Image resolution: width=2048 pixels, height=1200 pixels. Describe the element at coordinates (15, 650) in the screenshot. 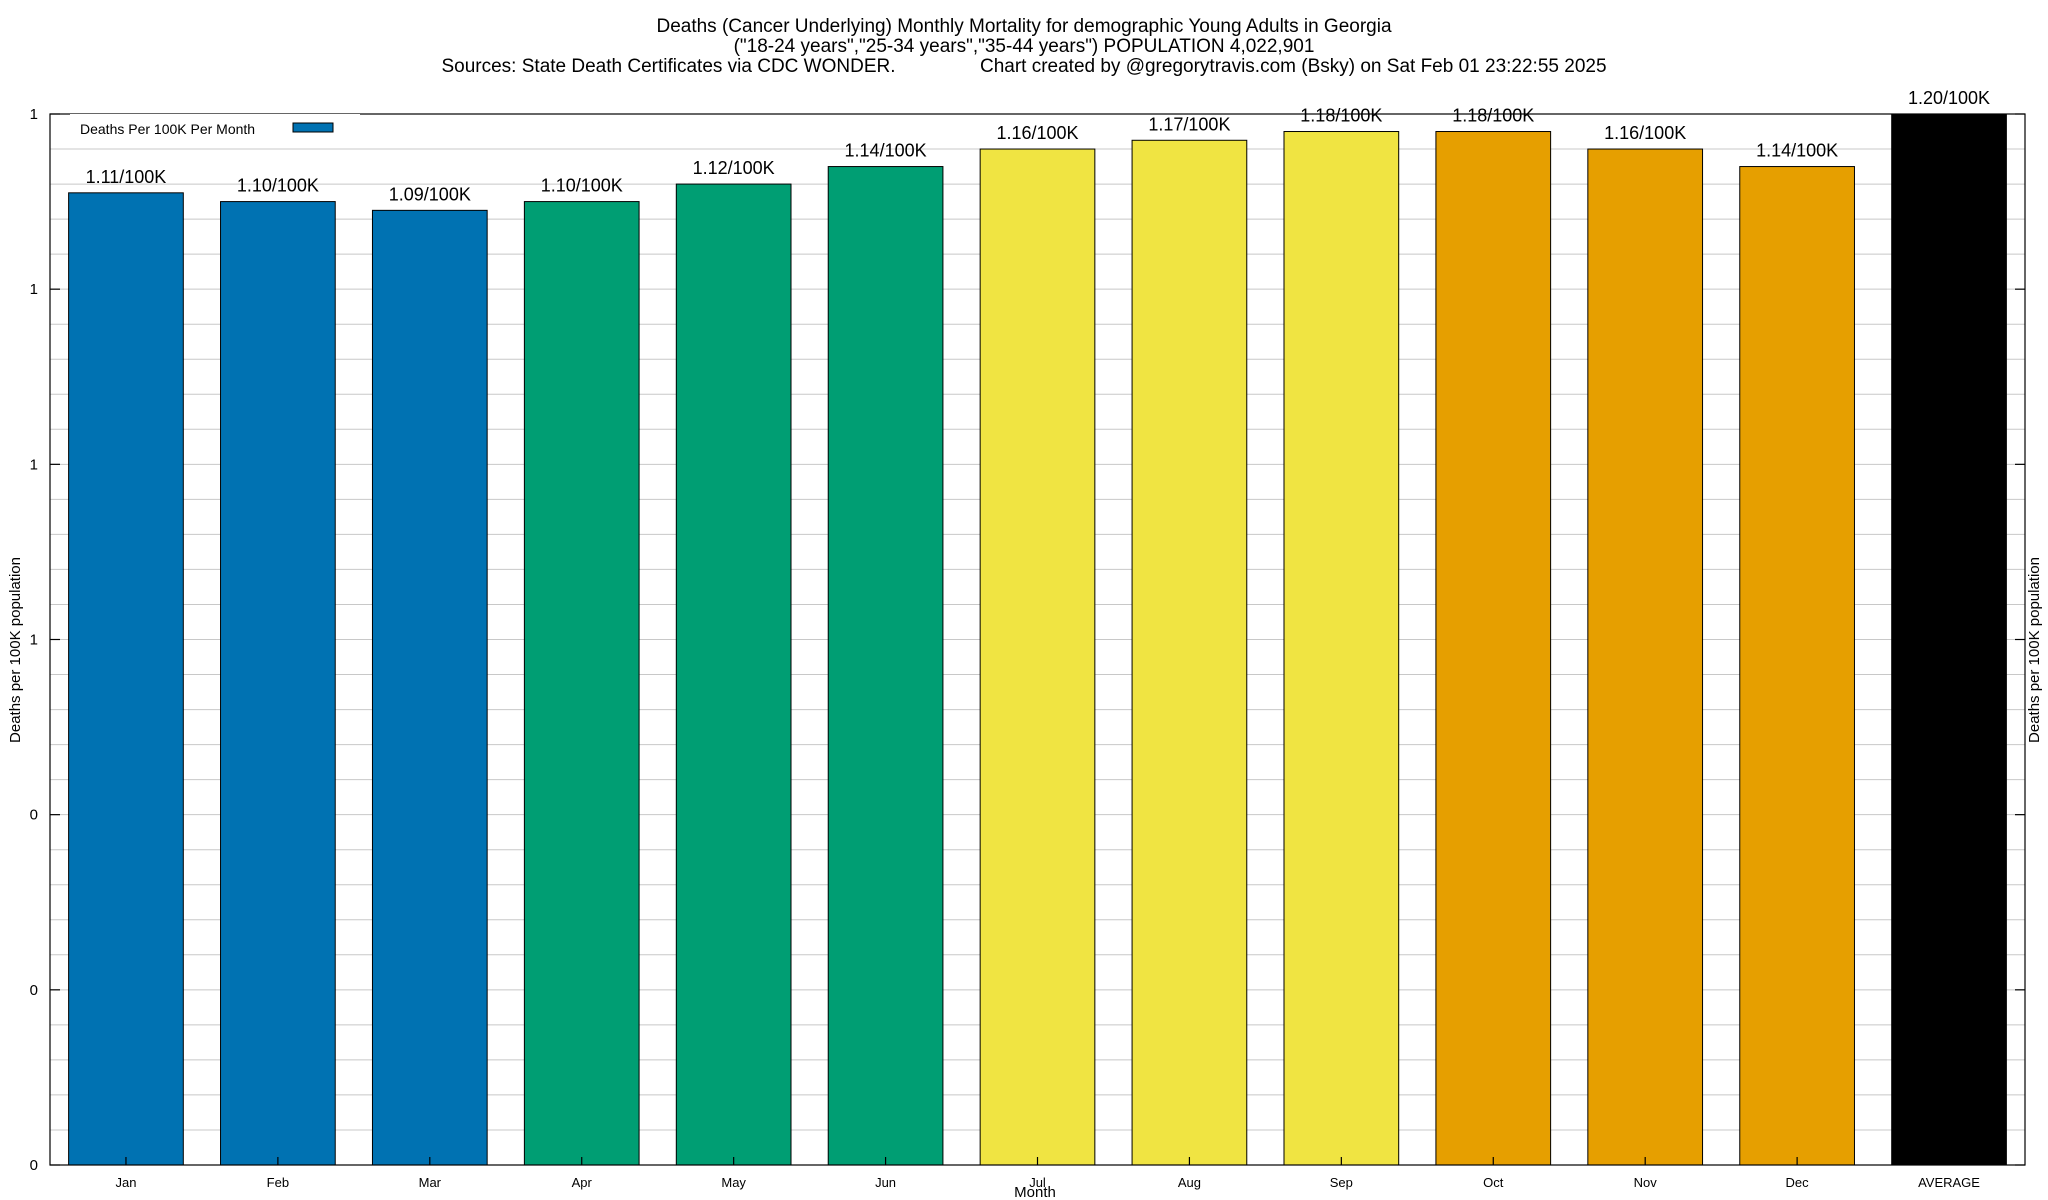

I see `y-axis-label-left: Deaths per 100K population` at that location.